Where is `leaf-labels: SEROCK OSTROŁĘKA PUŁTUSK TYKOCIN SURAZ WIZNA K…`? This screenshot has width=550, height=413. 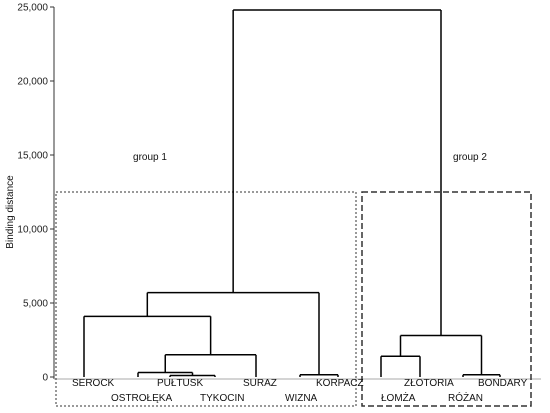 leaf-labels: SEROCK OSTROŁĘKA PUŁTUSK TYKOCIN SURAZ WIZNA K… is located at coordinates (300, 391).